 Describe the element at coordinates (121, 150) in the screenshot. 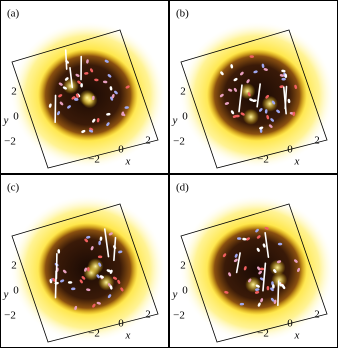

I see `x-tick-label: 0` at that location.